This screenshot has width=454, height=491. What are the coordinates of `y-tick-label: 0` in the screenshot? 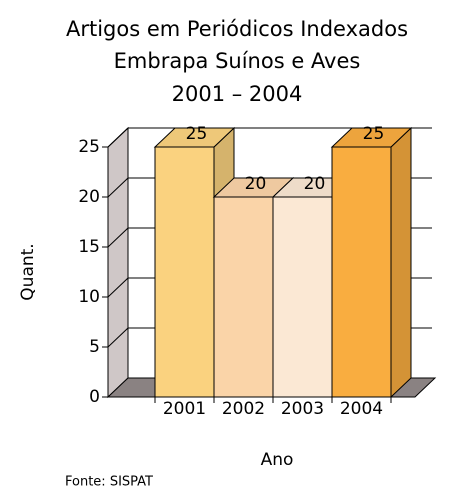 It's located at (94, 397).